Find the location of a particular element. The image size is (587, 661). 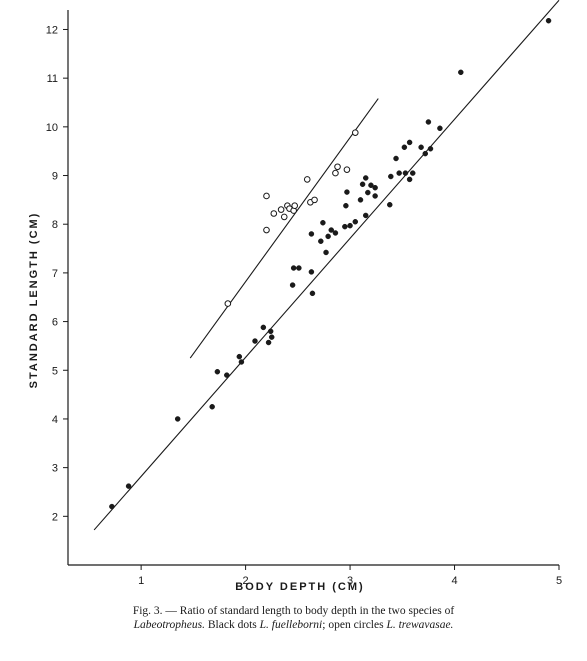

y-tick-label: 9 is located at coordinates (55, 177).